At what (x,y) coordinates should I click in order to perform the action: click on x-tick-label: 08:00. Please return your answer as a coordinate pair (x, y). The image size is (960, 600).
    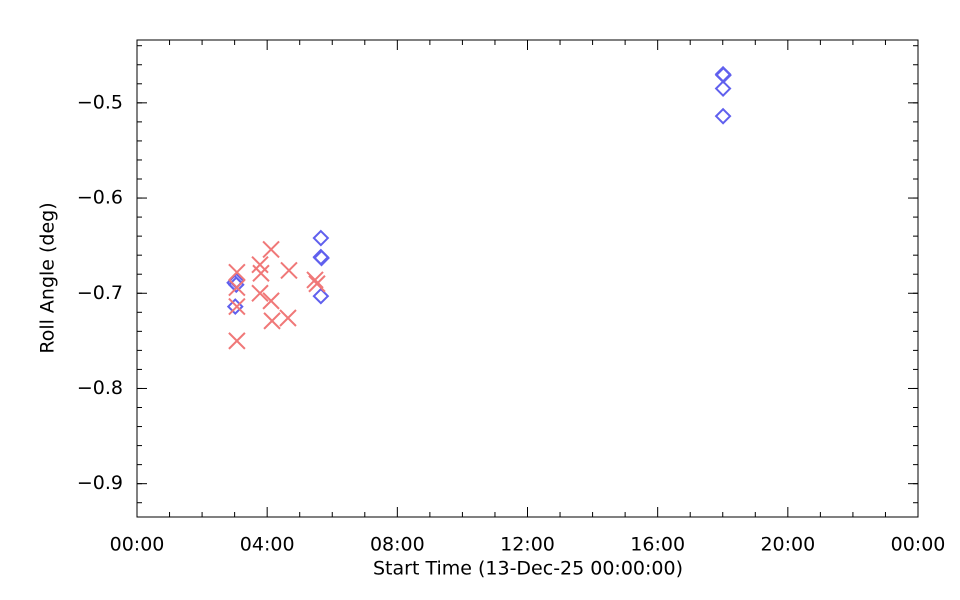
    Looking at the image, I should click on (397, 545).